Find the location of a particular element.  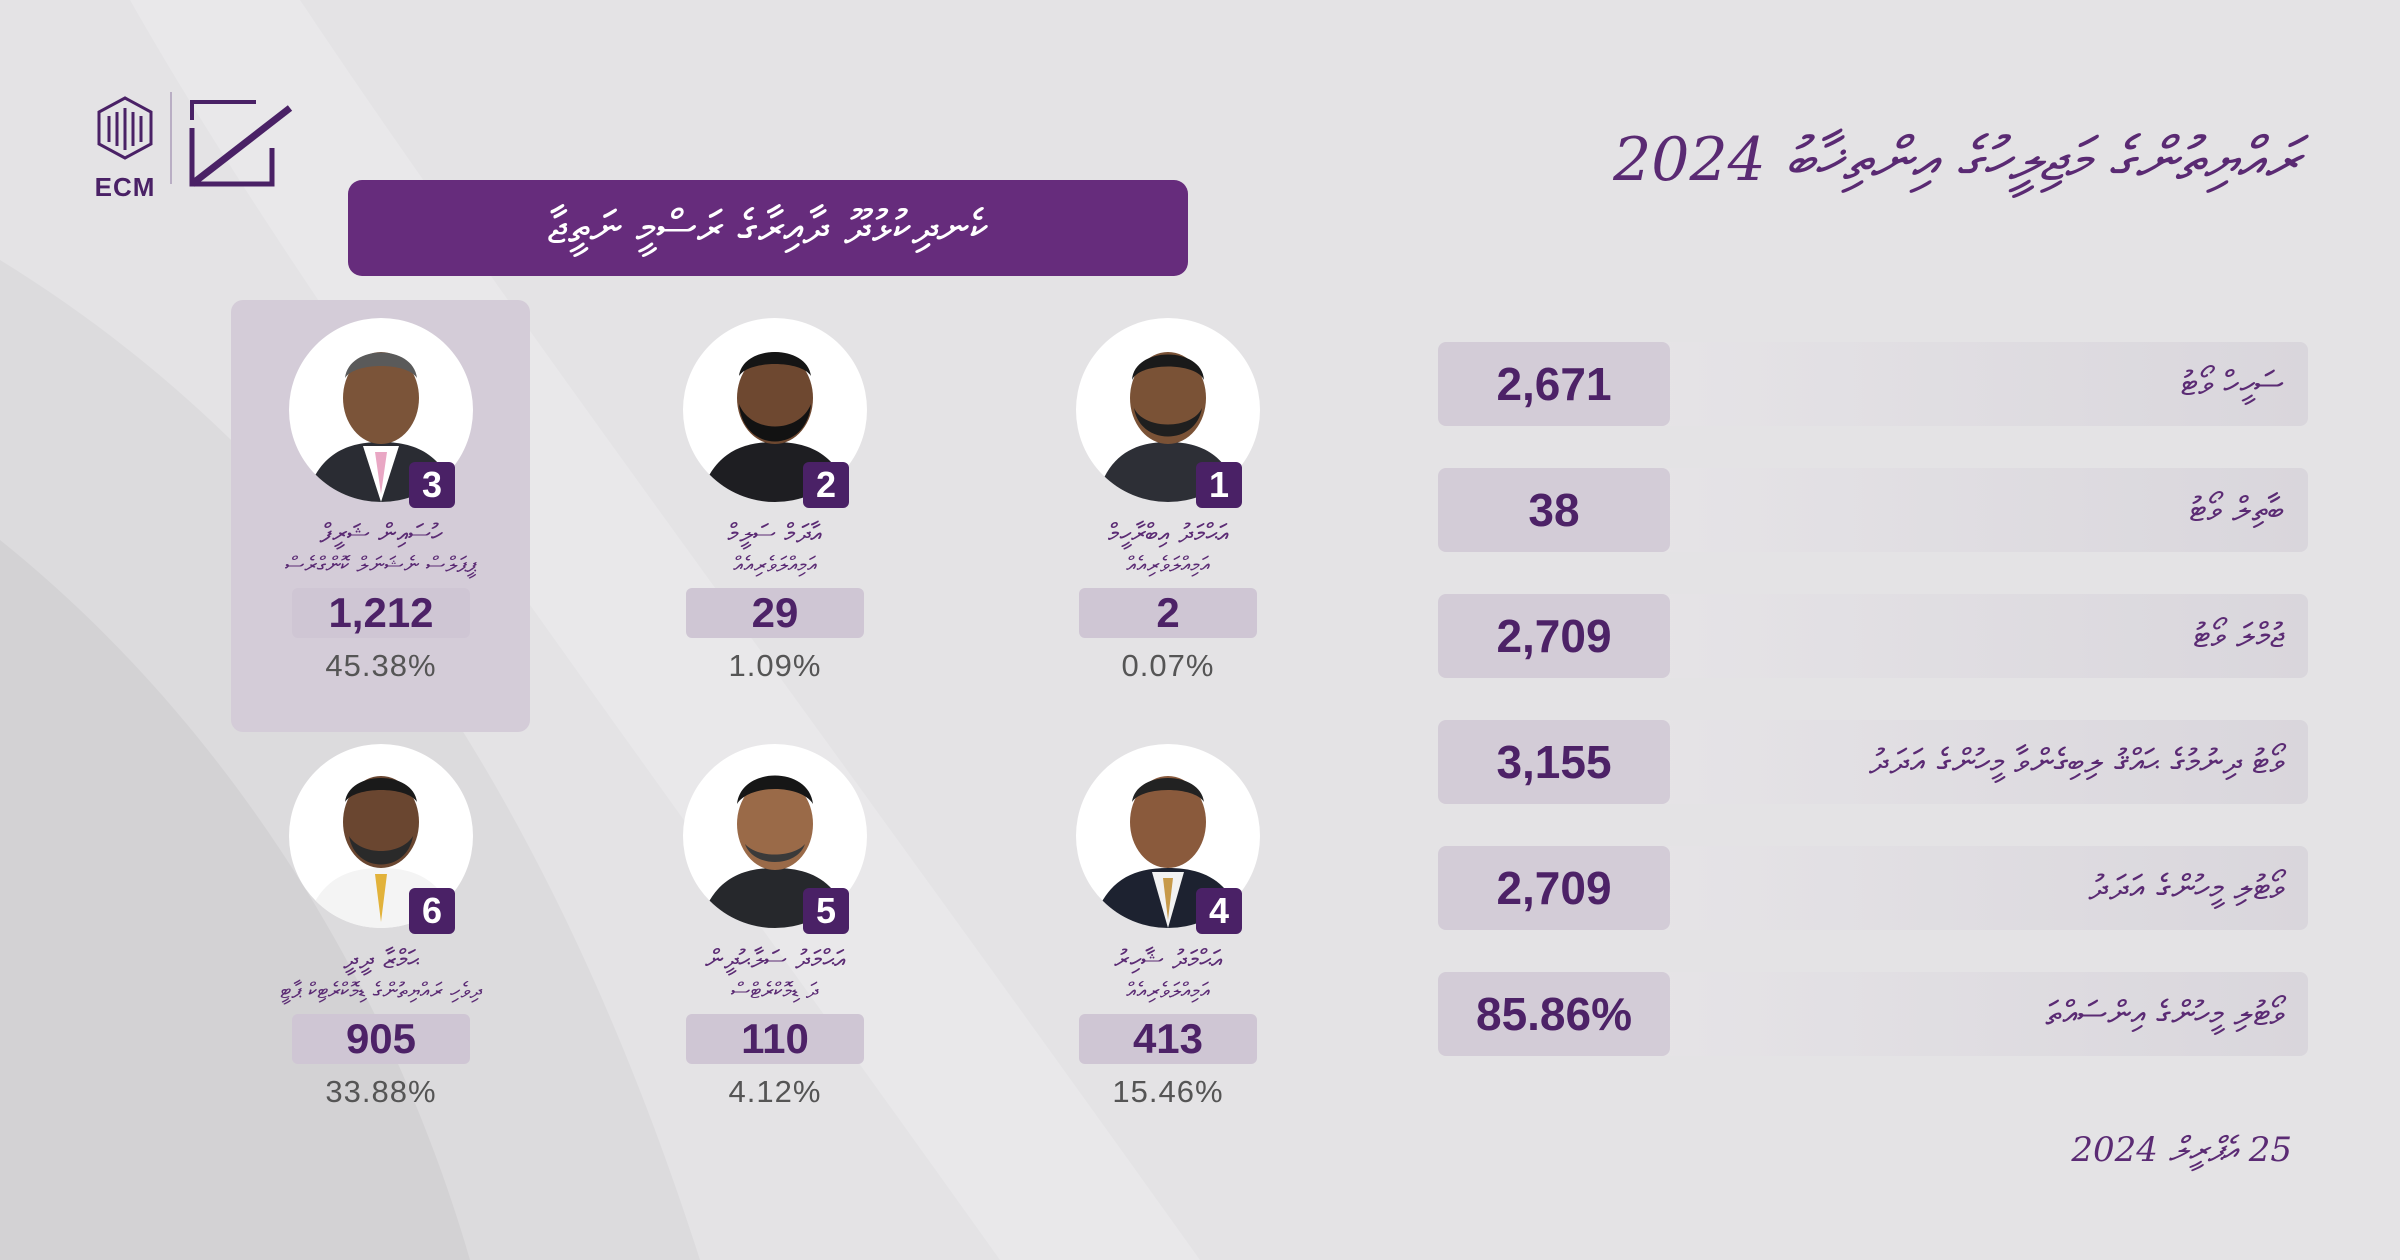

candidate-percent: 33.88% is located at coordinates (381, 1091).